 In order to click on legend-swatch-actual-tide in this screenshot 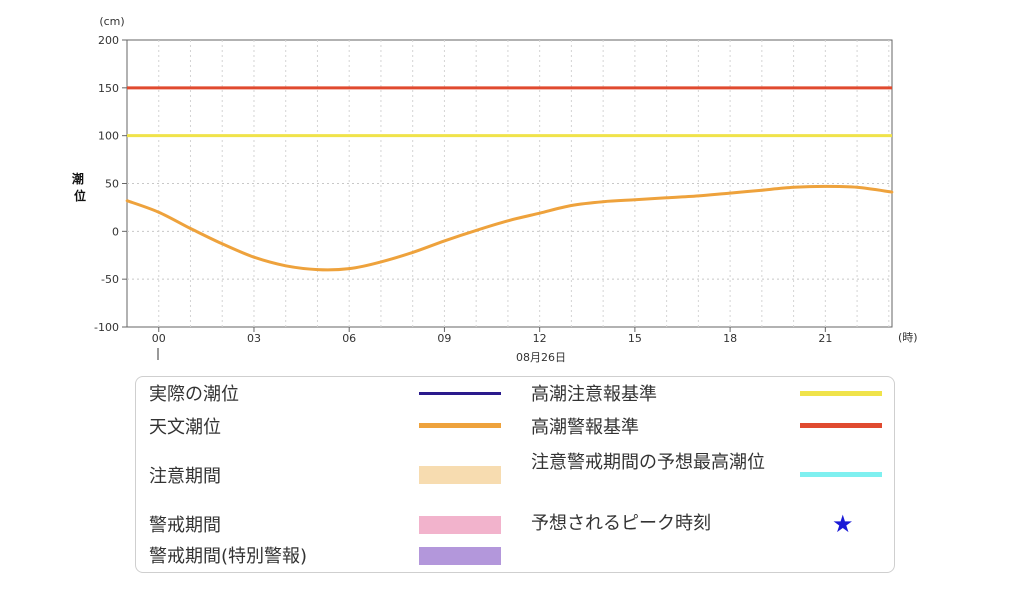, I will do `click(460, 393)`.